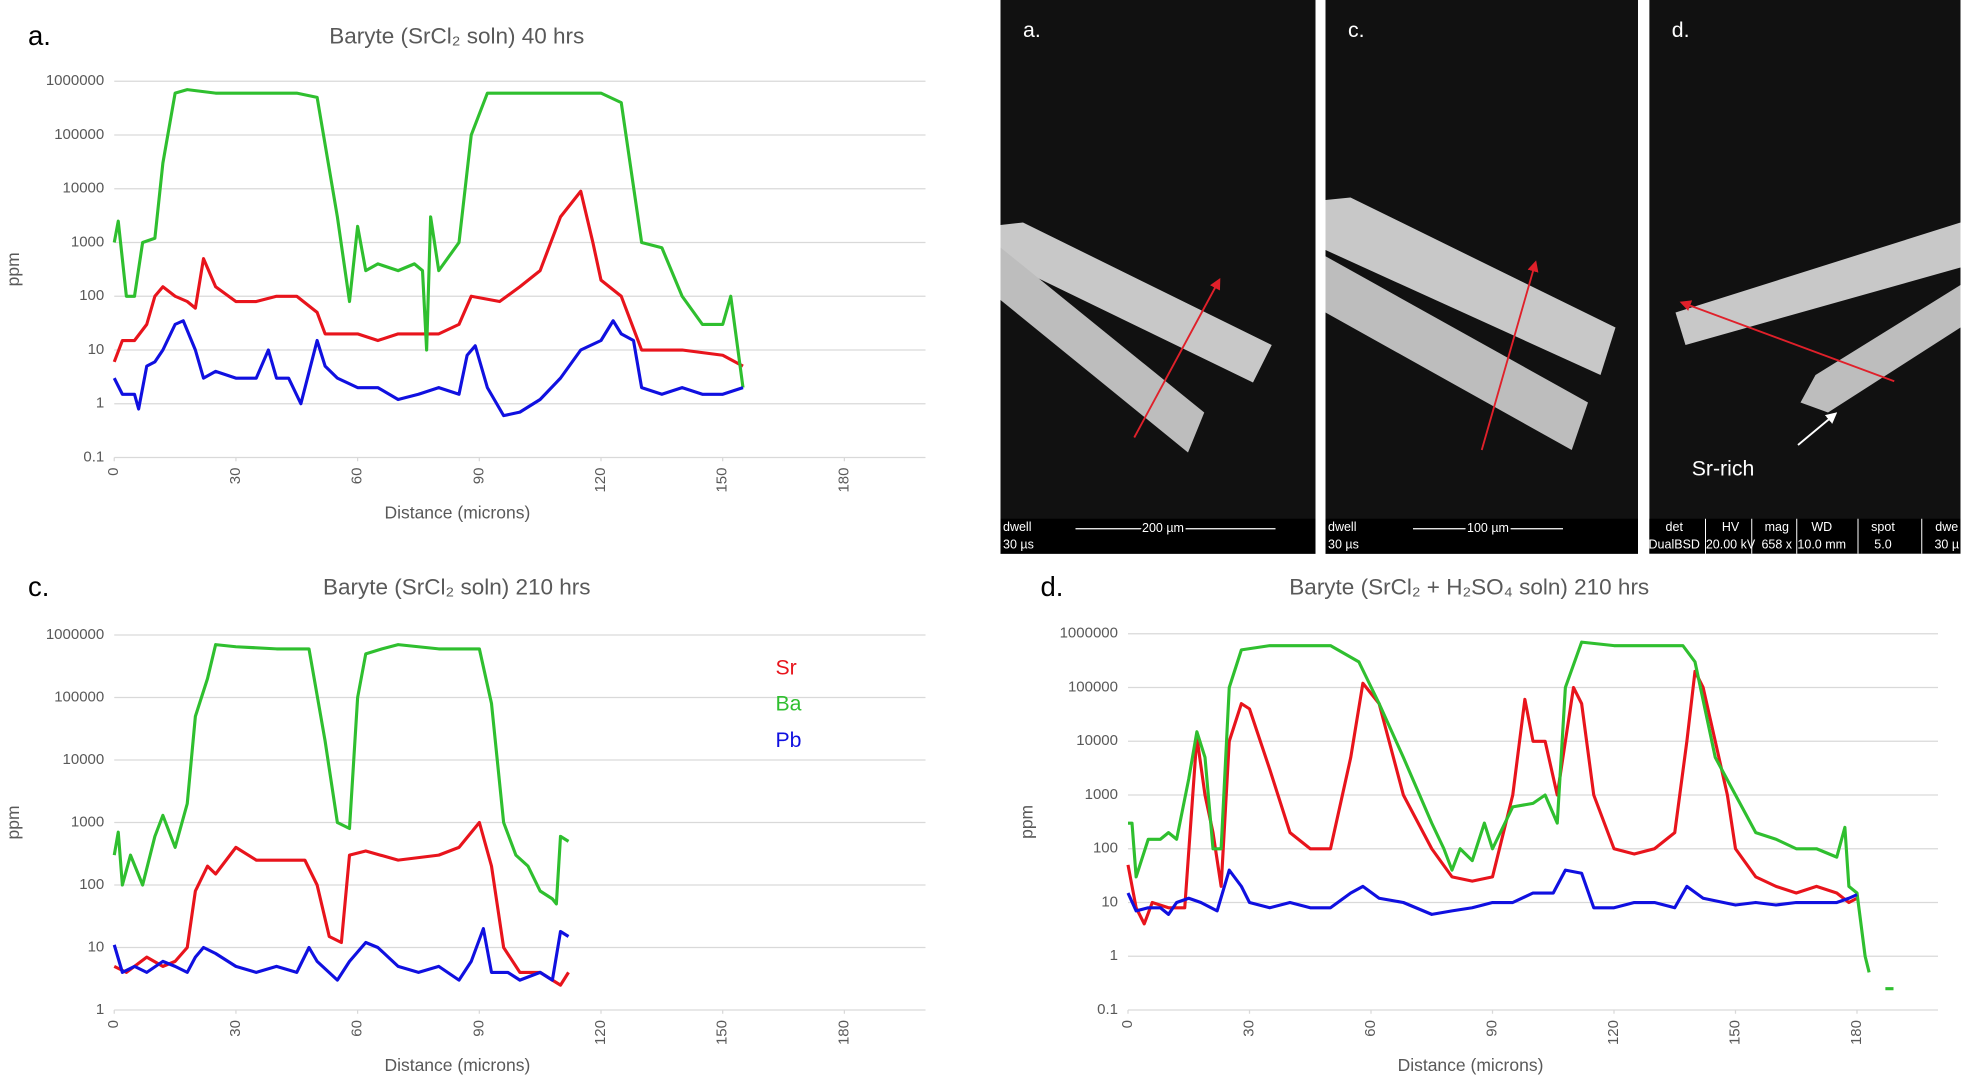 This screenshot has height=1080, width=1961. Describe the element at coordinates (789, 704) in the screenshot. I see `legend-label: Ba` at that location.